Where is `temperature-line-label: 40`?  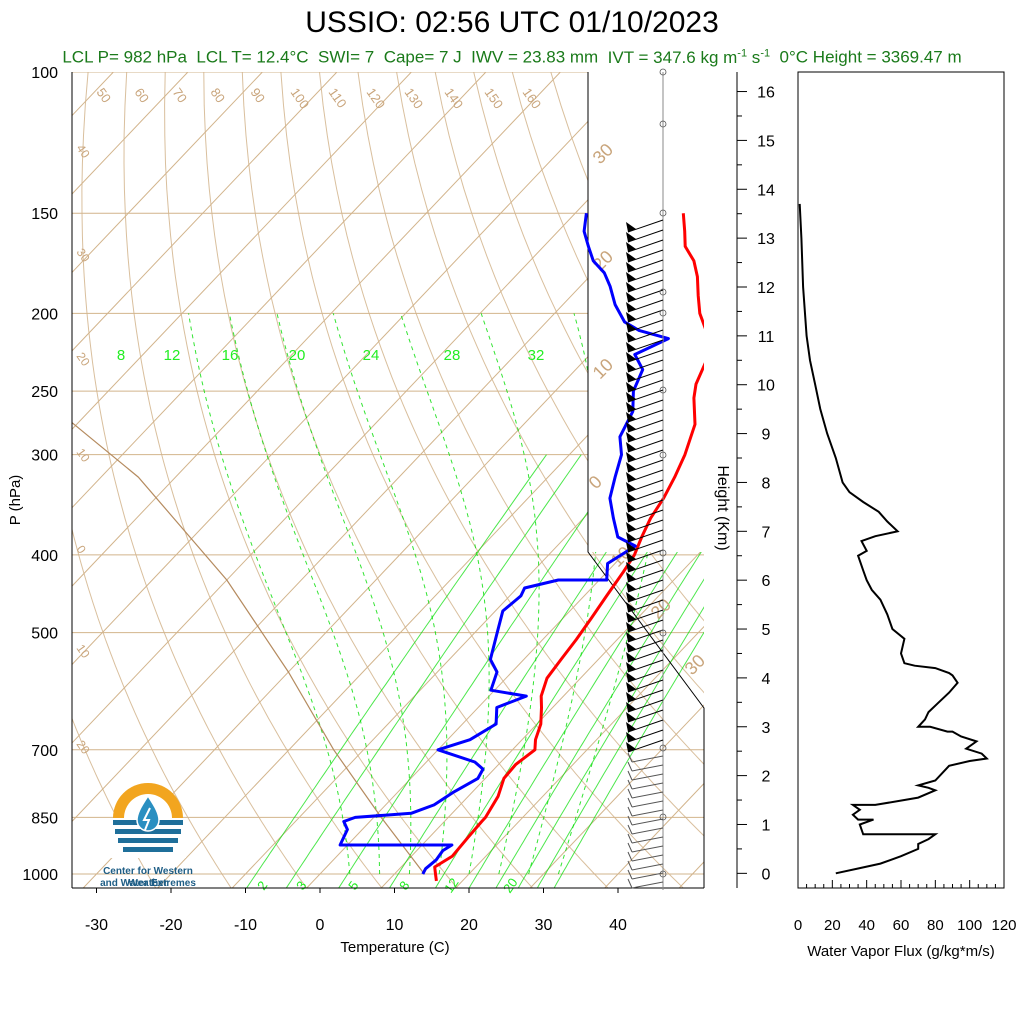 temperature-line-label: 40 is located at coordinates (83, 151).